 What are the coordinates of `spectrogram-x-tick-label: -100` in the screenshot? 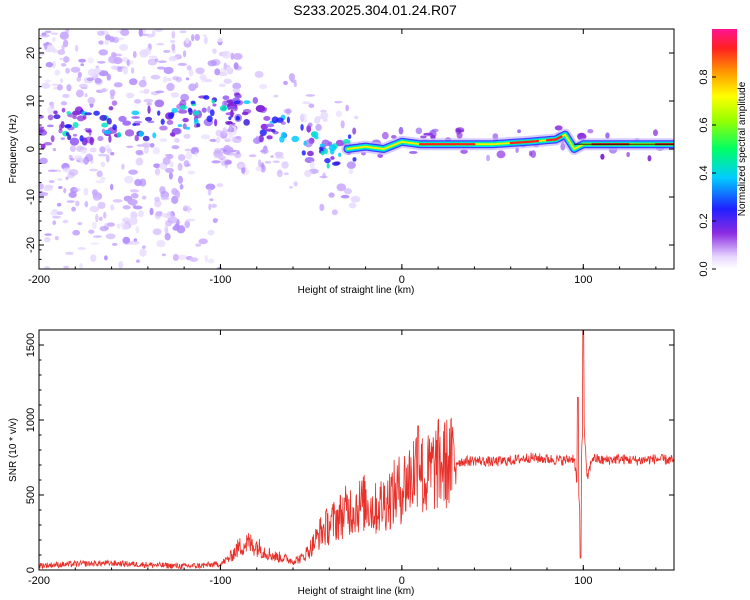 It's located at (220, 280).